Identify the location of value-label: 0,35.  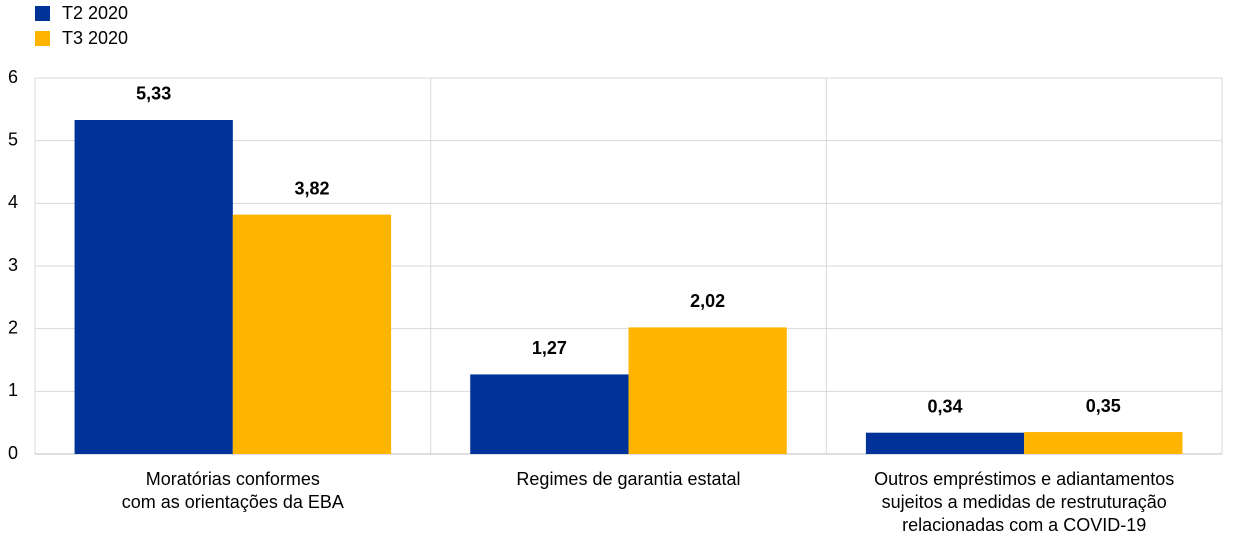
(1103, 406).